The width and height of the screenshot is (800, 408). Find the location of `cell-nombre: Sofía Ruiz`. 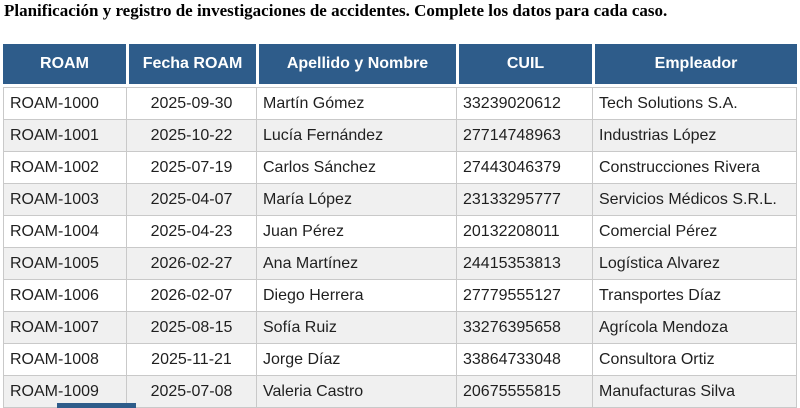

cell-nombre: Sofía Ruiz is located at coordinates (357, 328).